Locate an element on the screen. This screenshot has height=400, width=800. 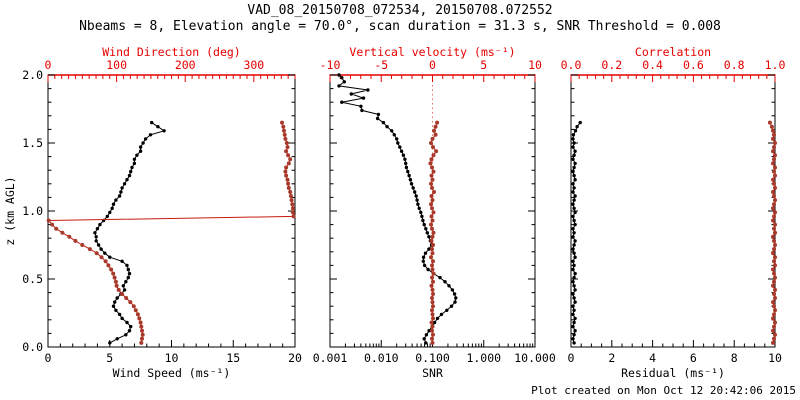
snr-panel-bottom-tick: 0.010 is located at coordinates (381, 358).